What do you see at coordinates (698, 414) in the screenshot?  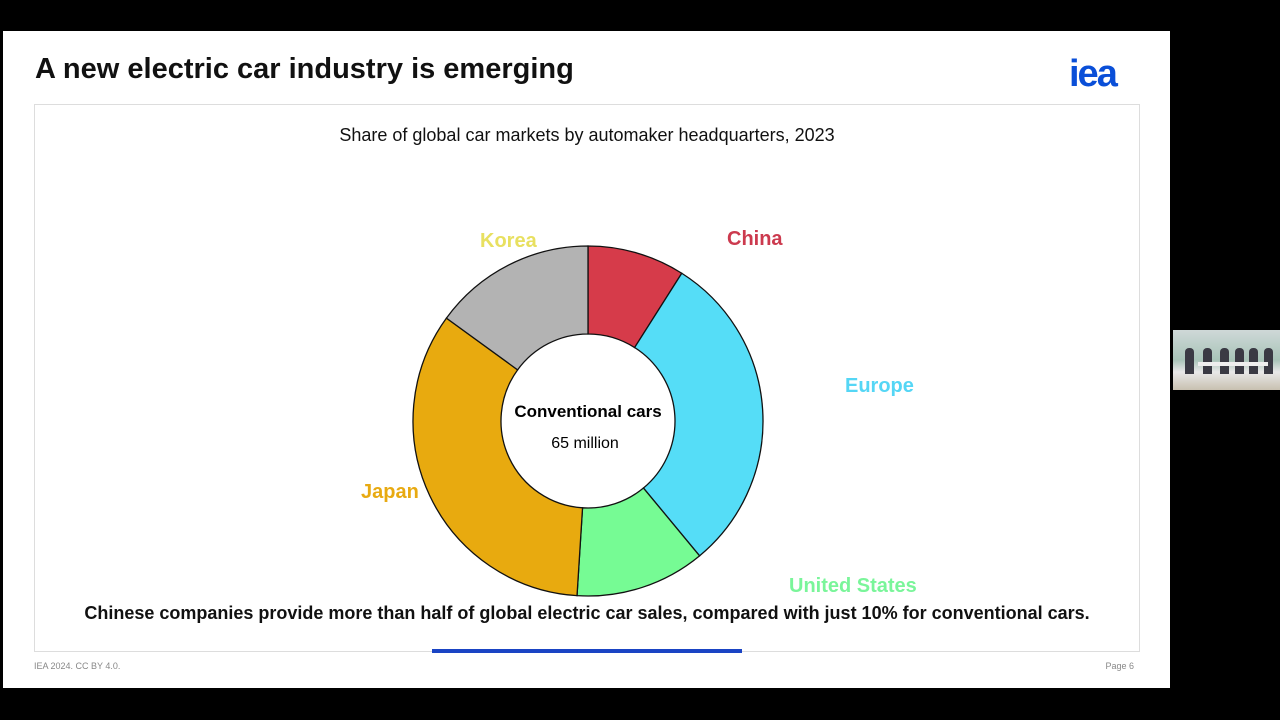 I see `slice-europe` at bounding box center [698, 414].